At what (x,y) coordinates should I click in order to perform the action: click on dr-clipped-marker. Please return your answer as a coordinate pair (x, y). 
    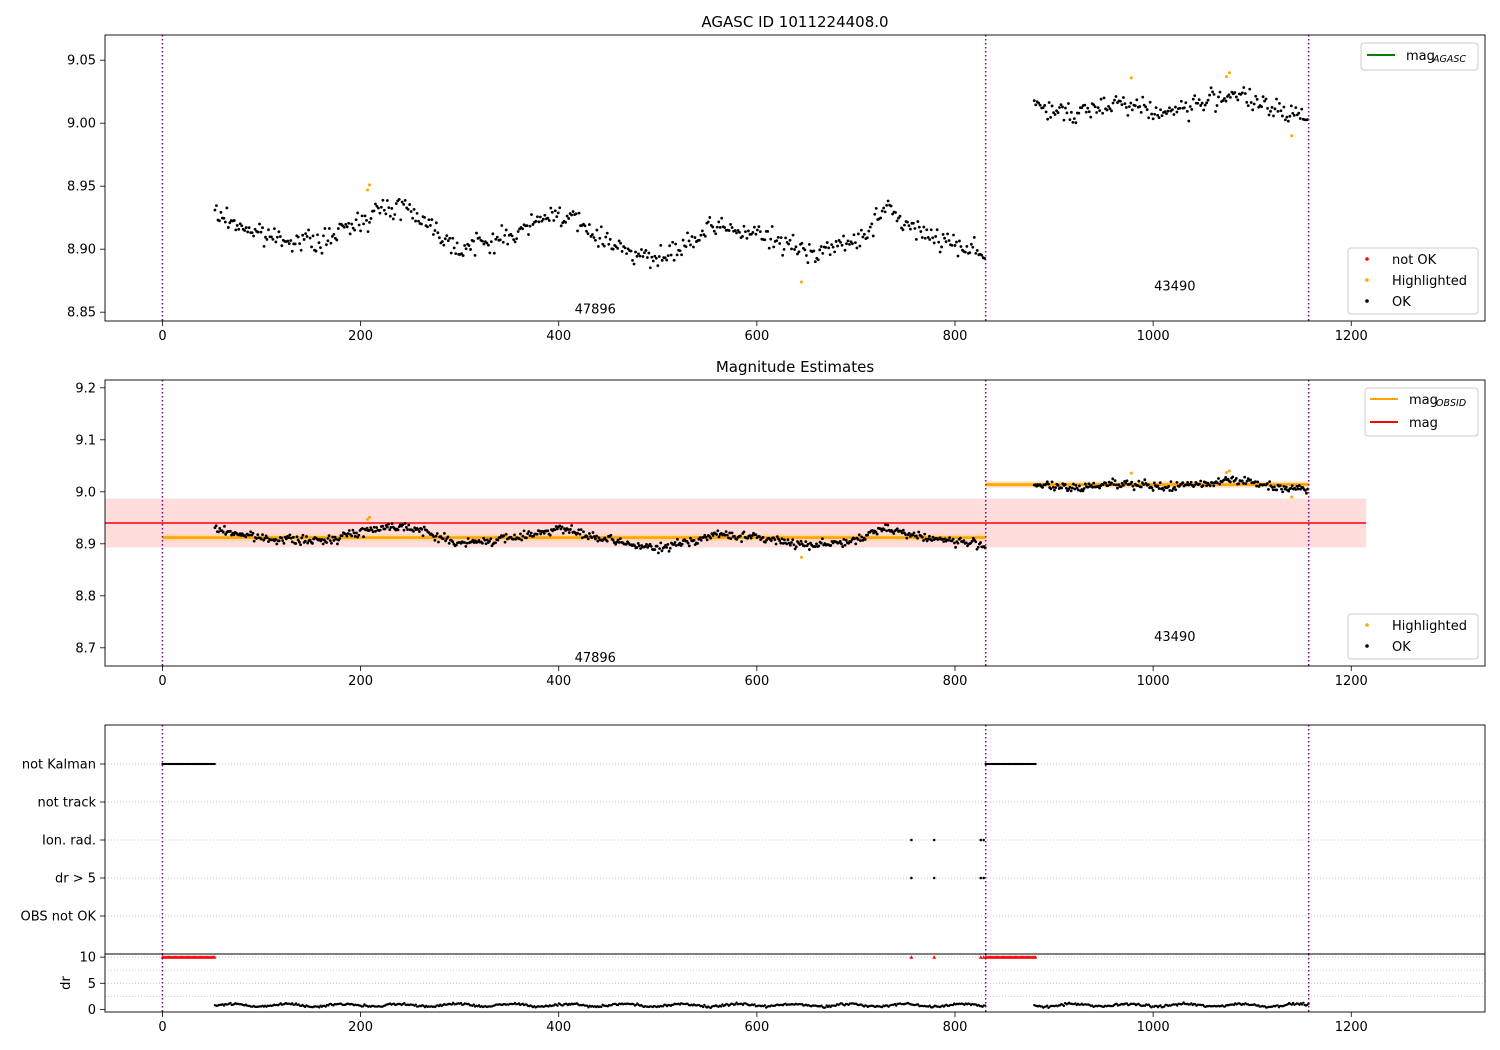
    Looking at the image, I should click on (1035, 957).